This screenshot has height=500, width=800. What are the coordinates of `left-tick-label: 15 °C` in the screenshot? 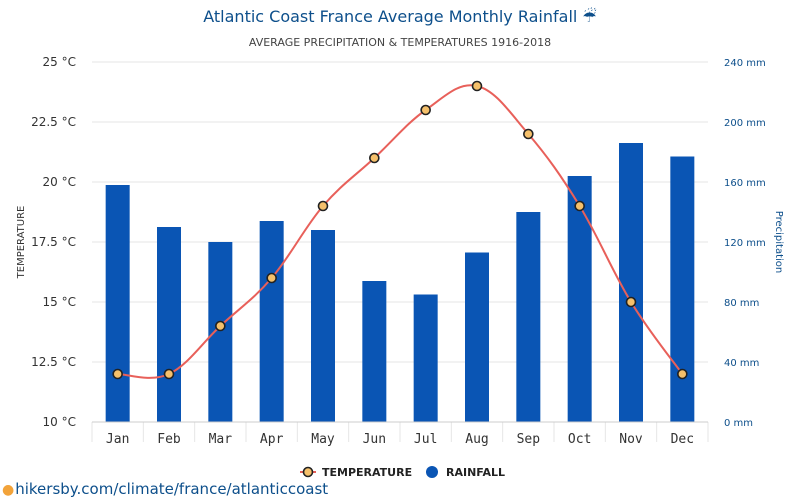 It's located at (59, 302).